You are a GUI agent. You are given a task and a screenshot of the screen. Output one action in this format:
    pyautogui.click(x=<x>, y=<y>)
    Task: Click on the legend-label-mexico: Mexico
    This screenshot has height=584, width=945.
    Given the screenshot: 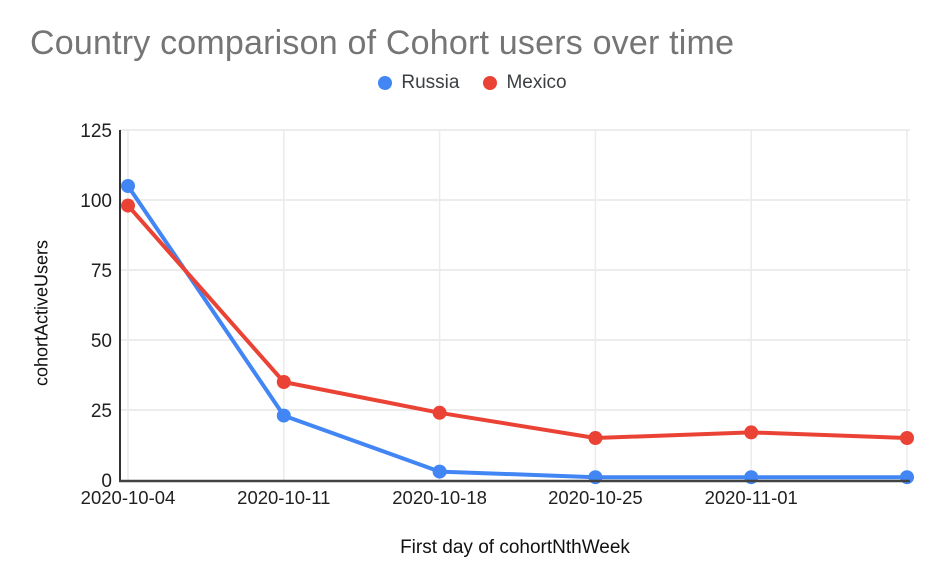 What is the action you would take?
    pyautogui.click(x=536, y=82)
    